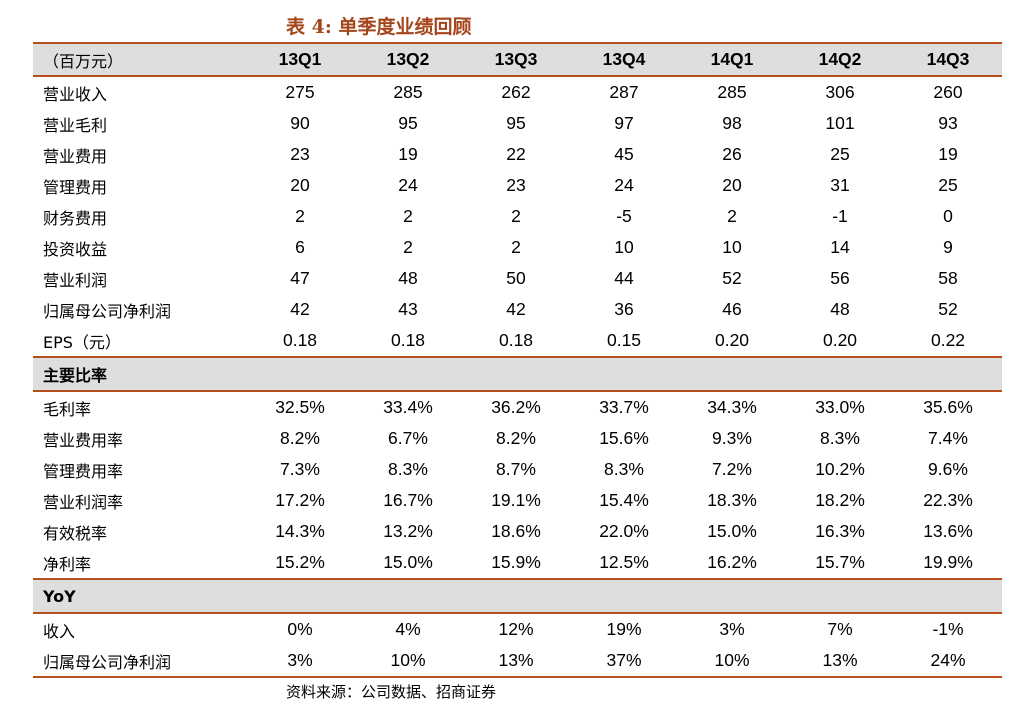  I want to click on table-row: 营业收入 275 285 262 287 285 306 260, so click(517, 92).